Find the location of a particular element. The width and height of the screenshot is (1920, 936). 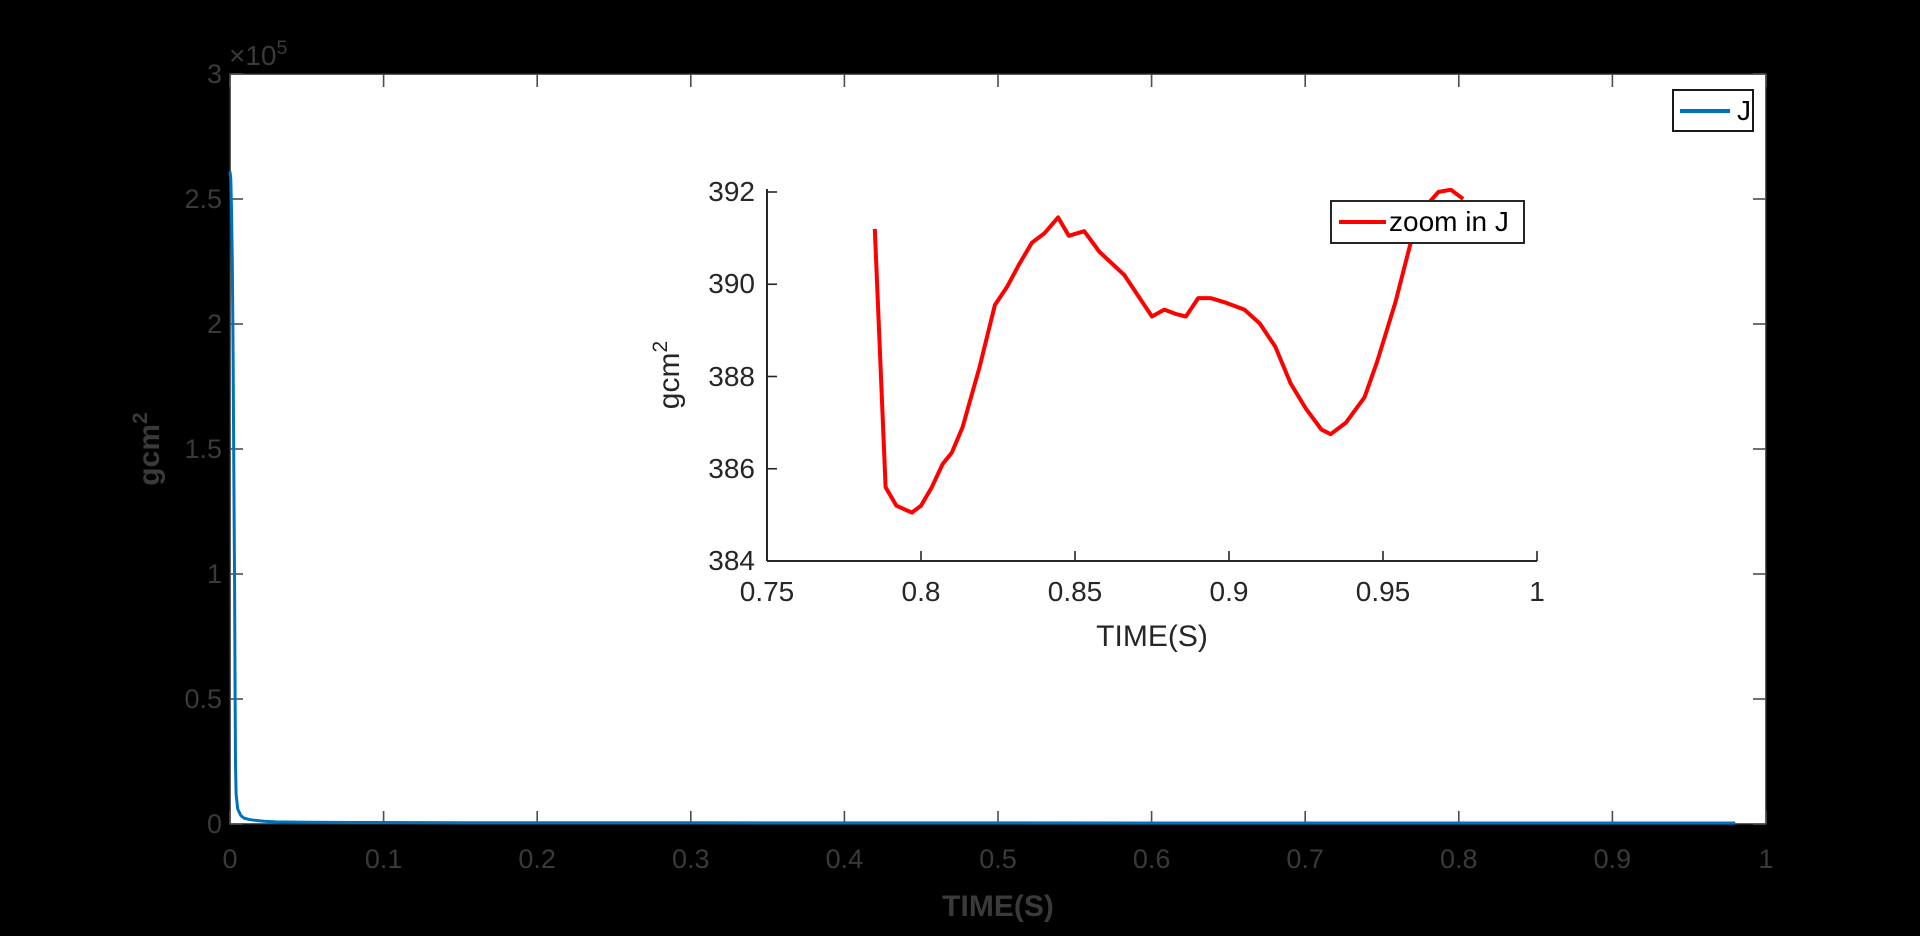

y-axis-exponent: ×10⁵ is located at coordinates (258, 54).